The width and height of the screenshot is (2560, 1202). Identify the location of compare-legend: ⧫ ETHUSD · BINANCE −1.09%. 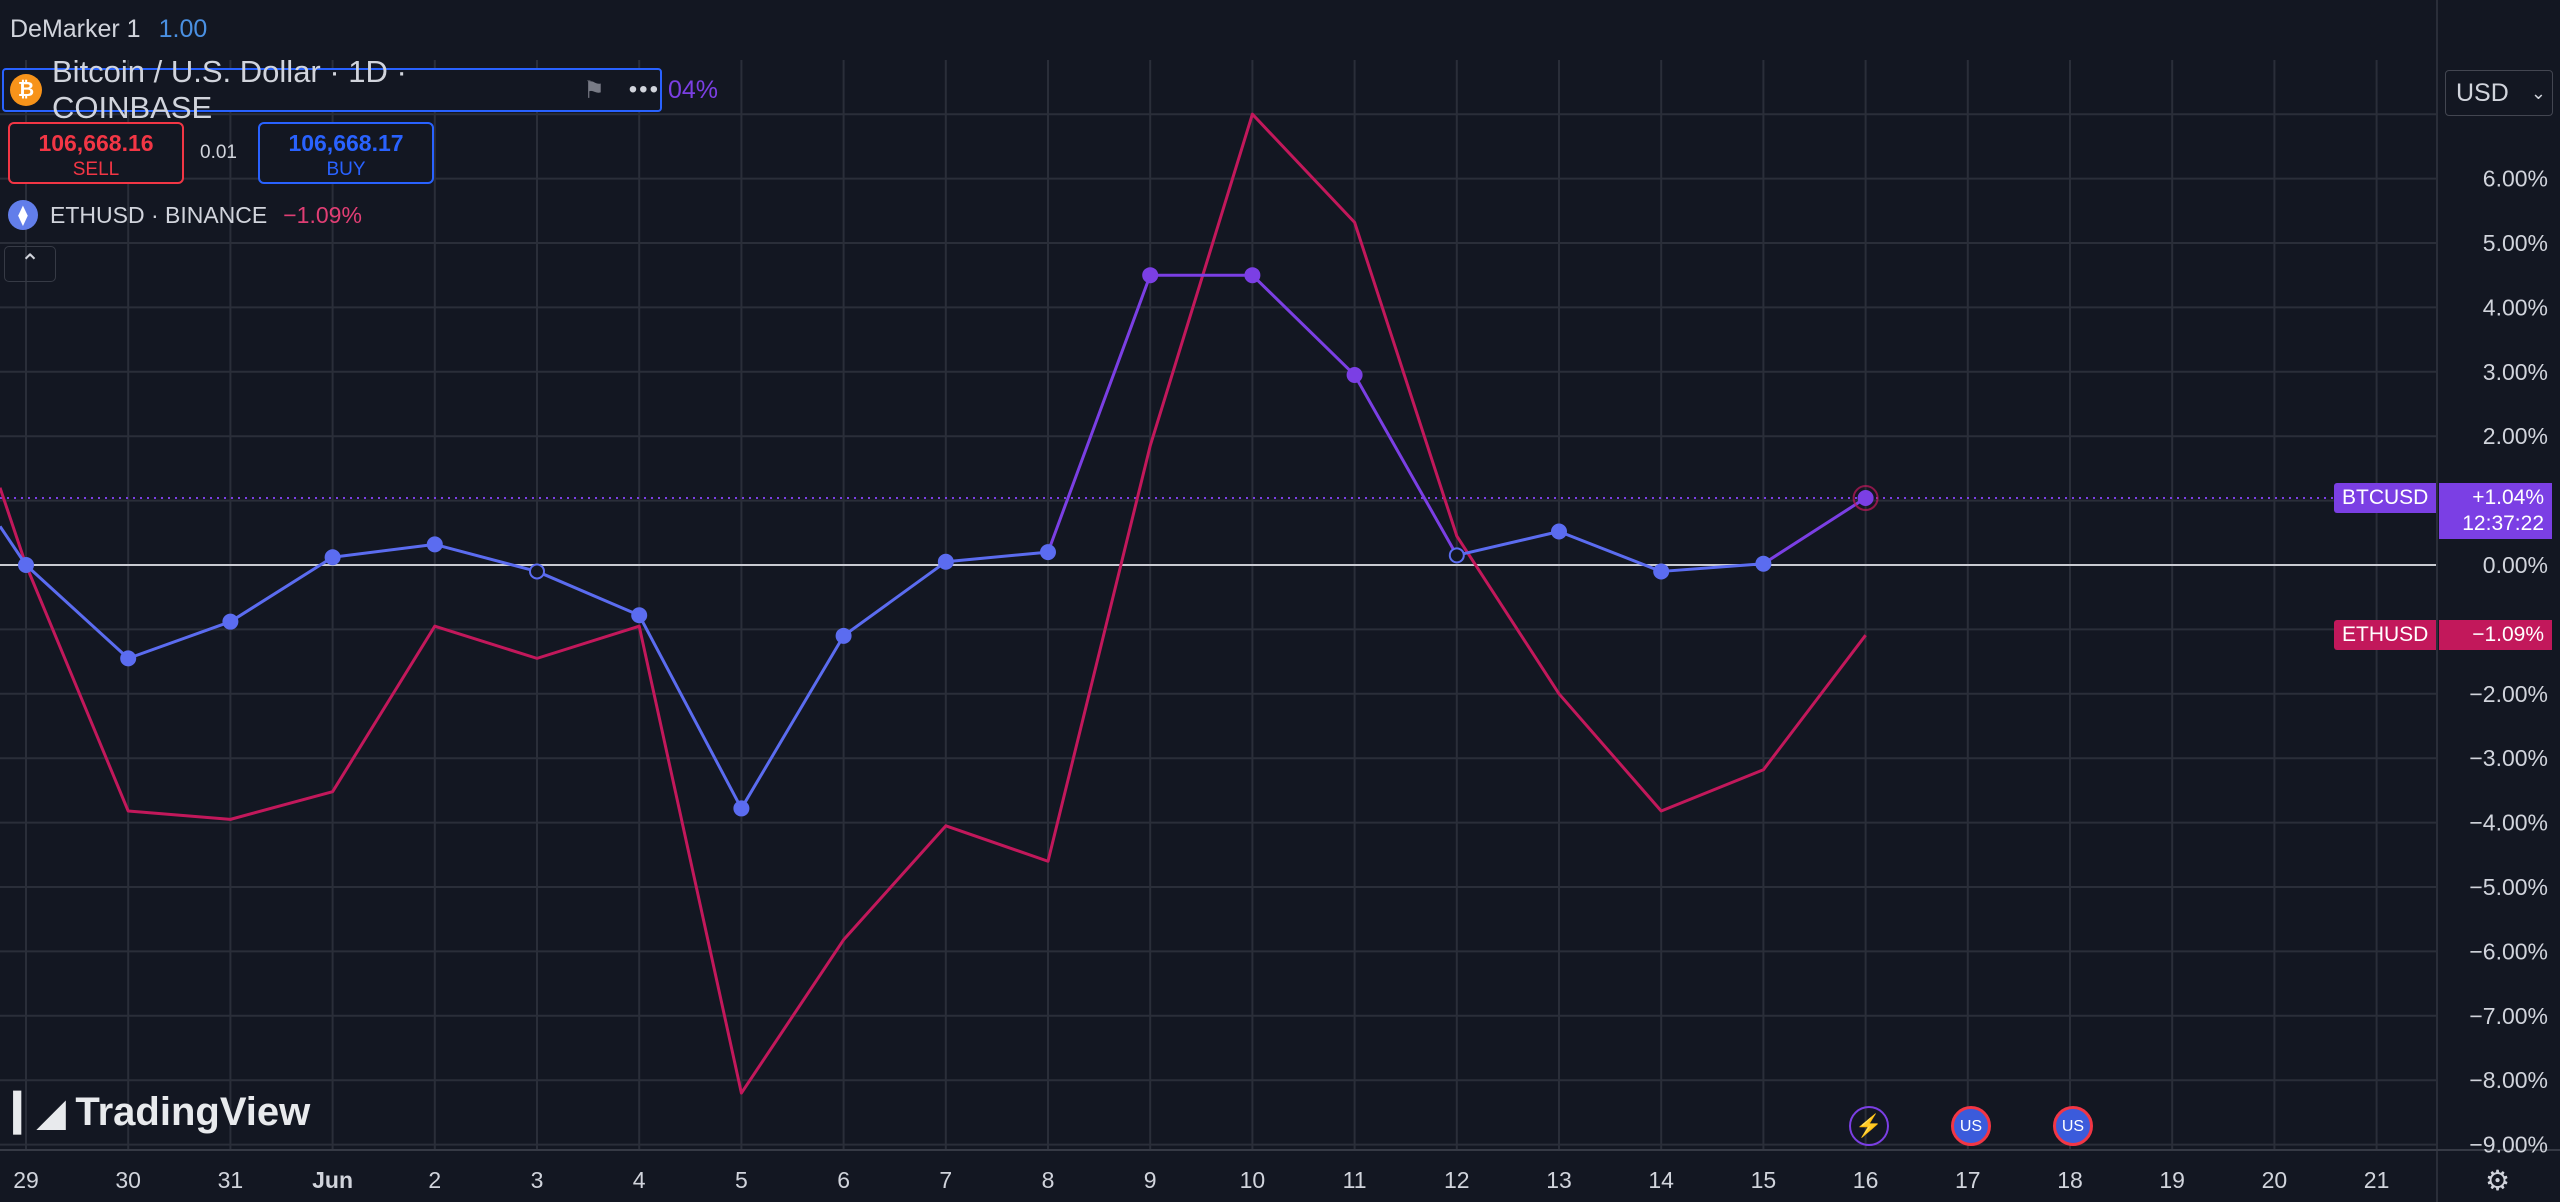
(185, 215).